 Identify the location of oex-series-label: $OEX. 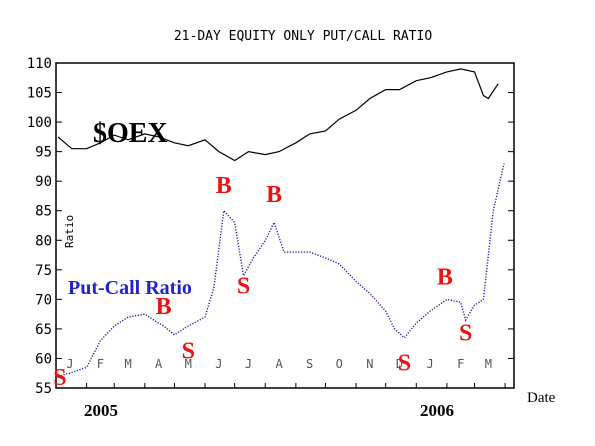
(130, 133).